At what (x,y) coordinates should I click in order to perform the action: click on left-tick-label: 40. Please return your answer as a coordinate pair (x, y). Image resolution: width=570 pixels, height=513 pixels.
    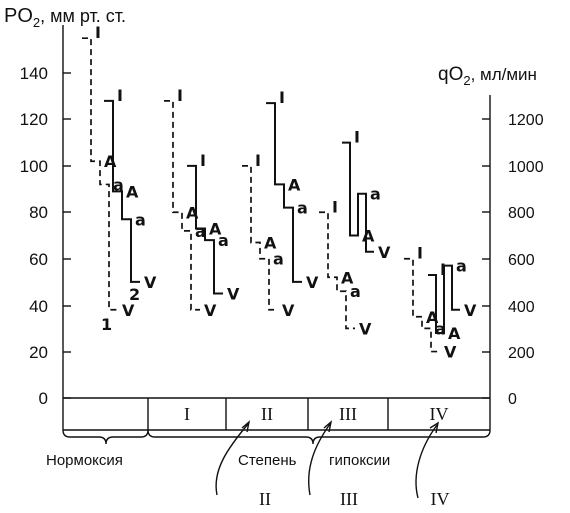
    Looking at the image, I should click on (38, 306).